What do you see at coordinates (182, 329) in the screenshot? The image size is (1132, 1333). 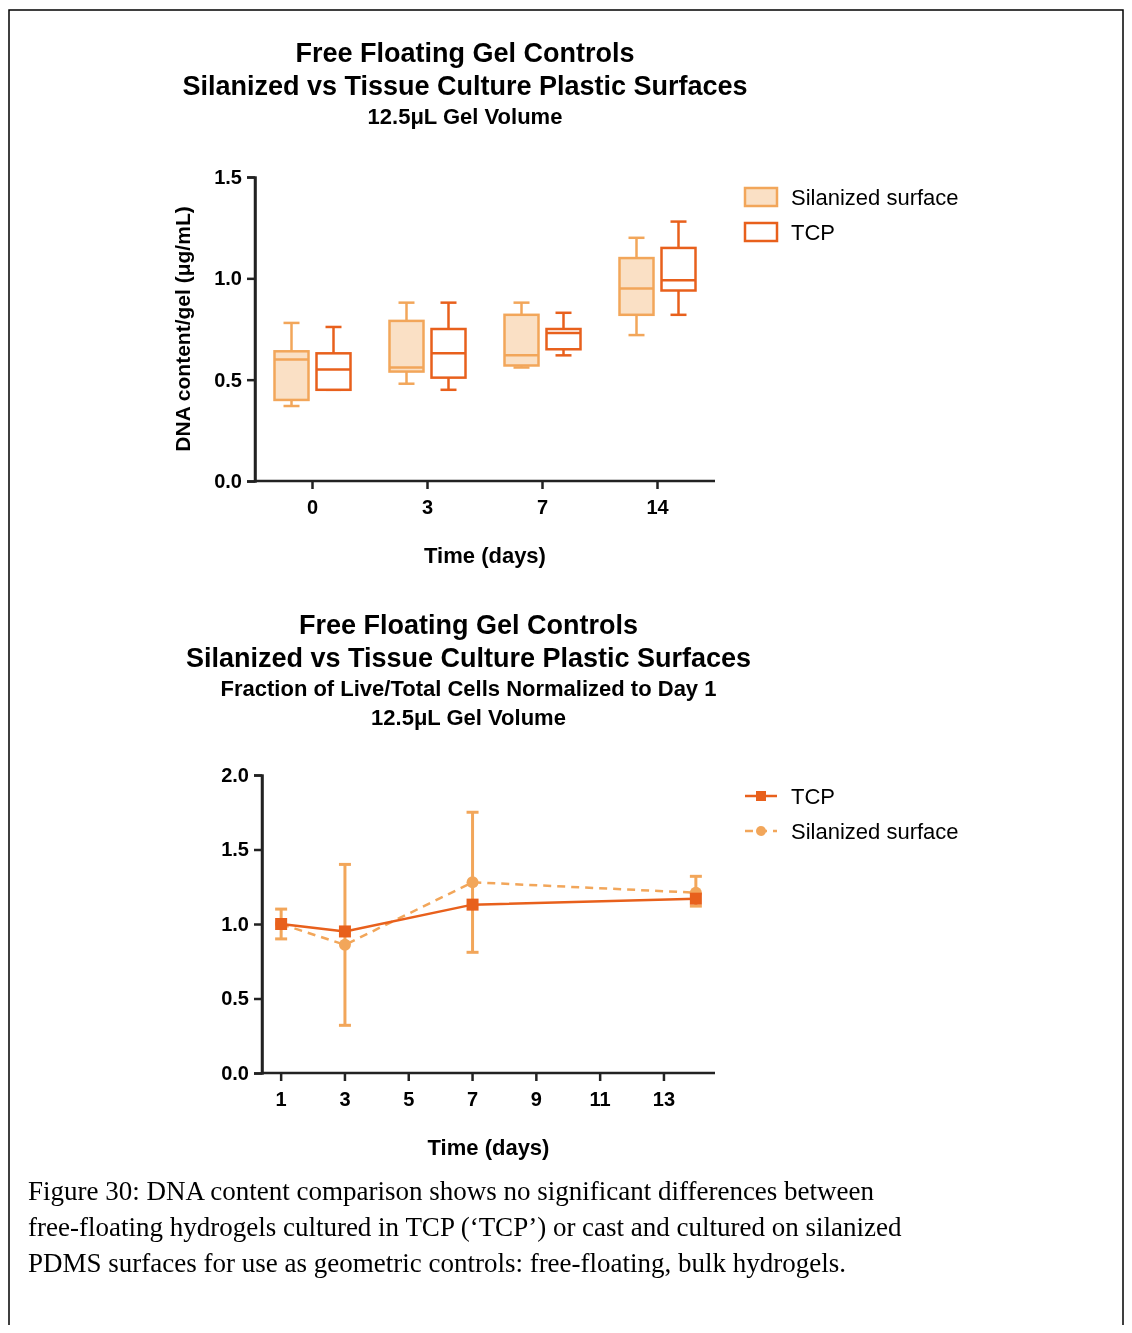 I see `y-axis-title: DNA content/gel (μg/mL)` at bounding box center [182, 329].